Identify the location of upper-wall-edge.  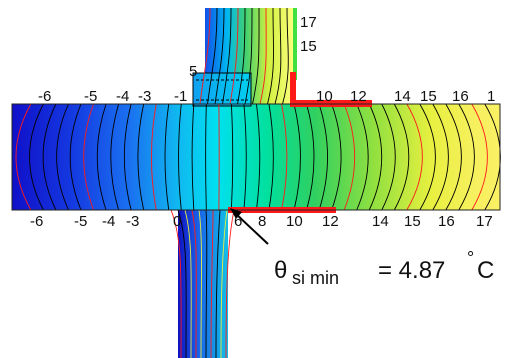
(295, 44).